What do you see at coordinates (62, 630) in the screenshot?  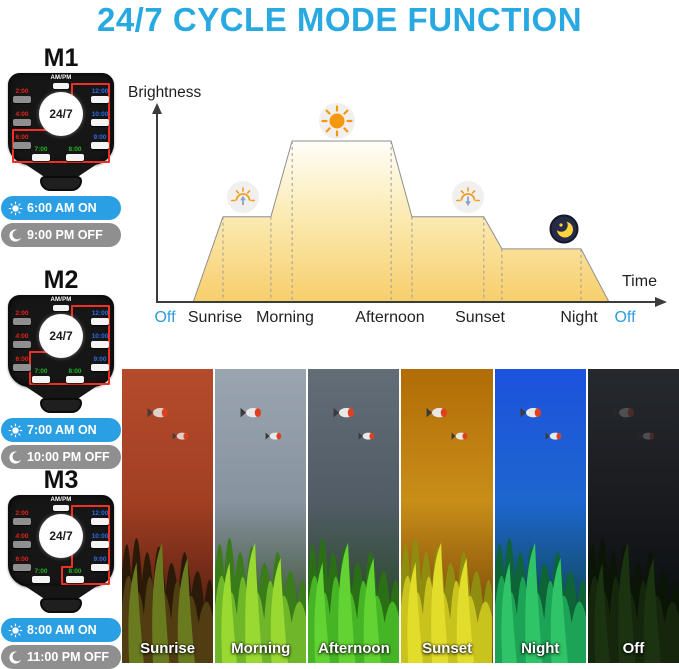 I see `on-time-label: 8:00 AM ON` at bounding box center [62, 630].